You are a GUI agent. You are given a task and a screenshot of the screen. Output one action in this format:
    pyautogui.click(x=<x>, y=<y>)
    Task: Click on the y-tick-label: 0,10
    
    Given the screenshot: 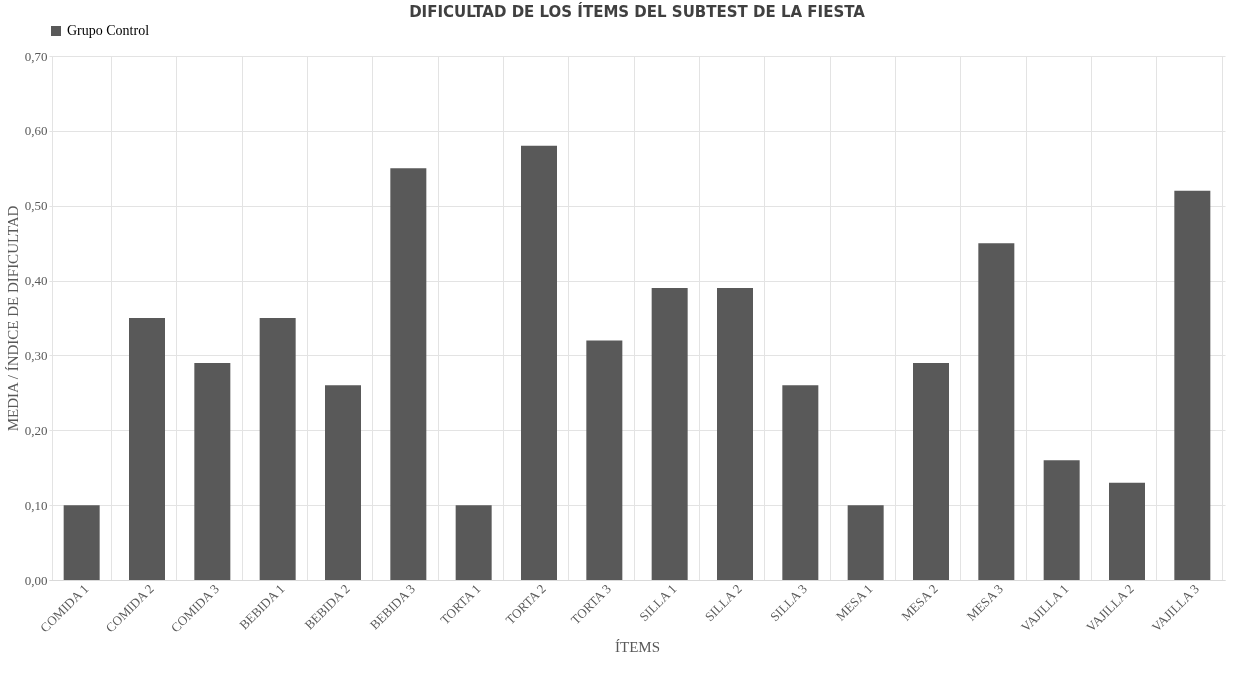 What is the action you would take?
    pyautogui.click(x=36, y=505)
    